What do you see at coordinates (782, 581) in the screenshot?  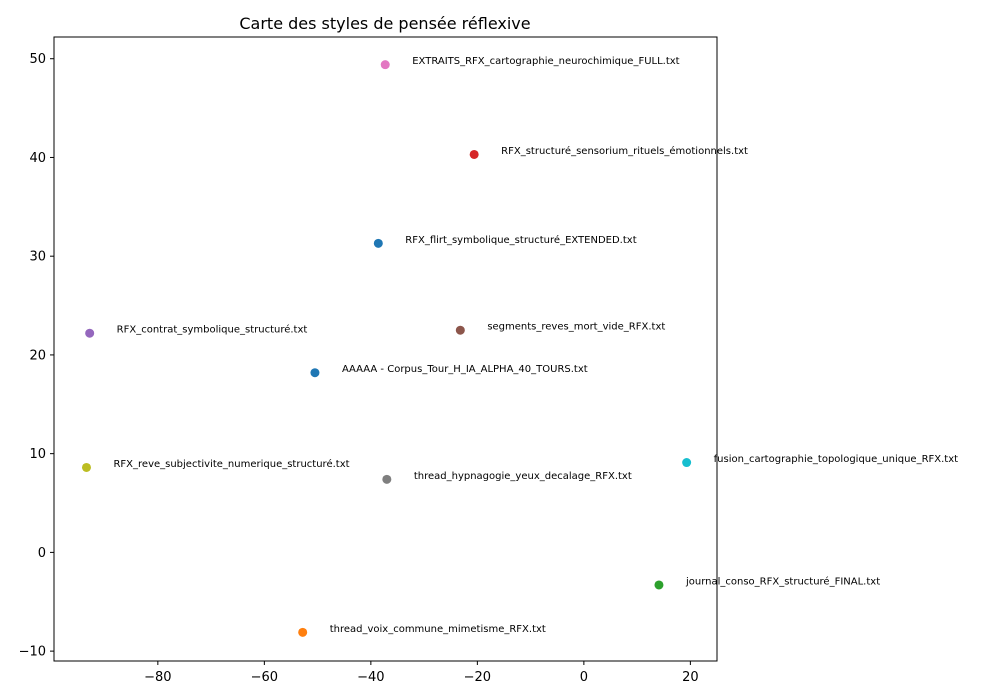 I see `point-label: journal_conso_RFX_structuré_FINAL.txt` at bounding box center [782, 581].